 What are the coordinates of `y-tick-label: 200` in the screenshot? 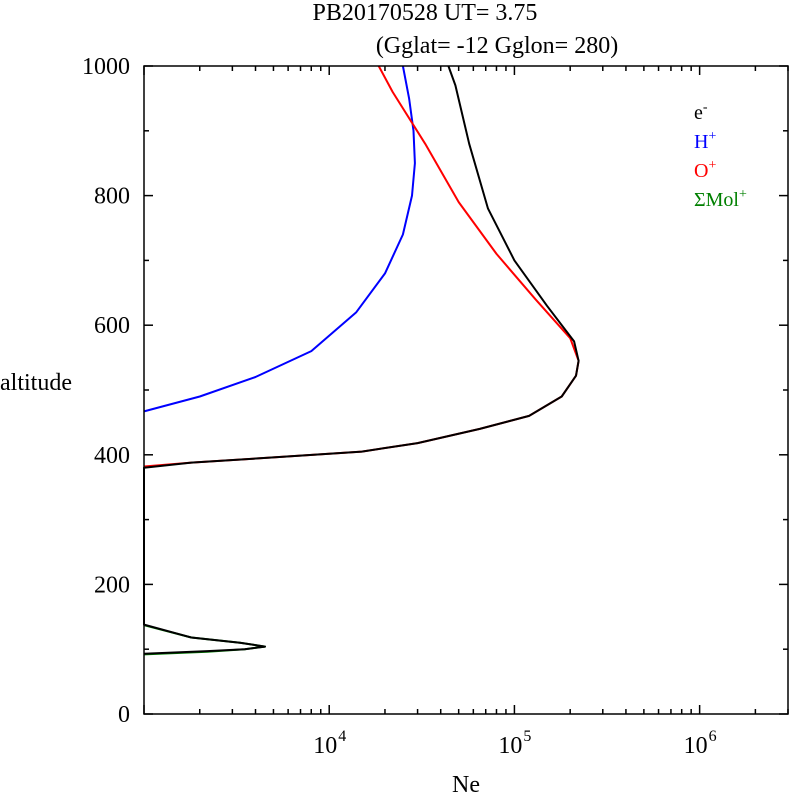 It's located at (112, 585).